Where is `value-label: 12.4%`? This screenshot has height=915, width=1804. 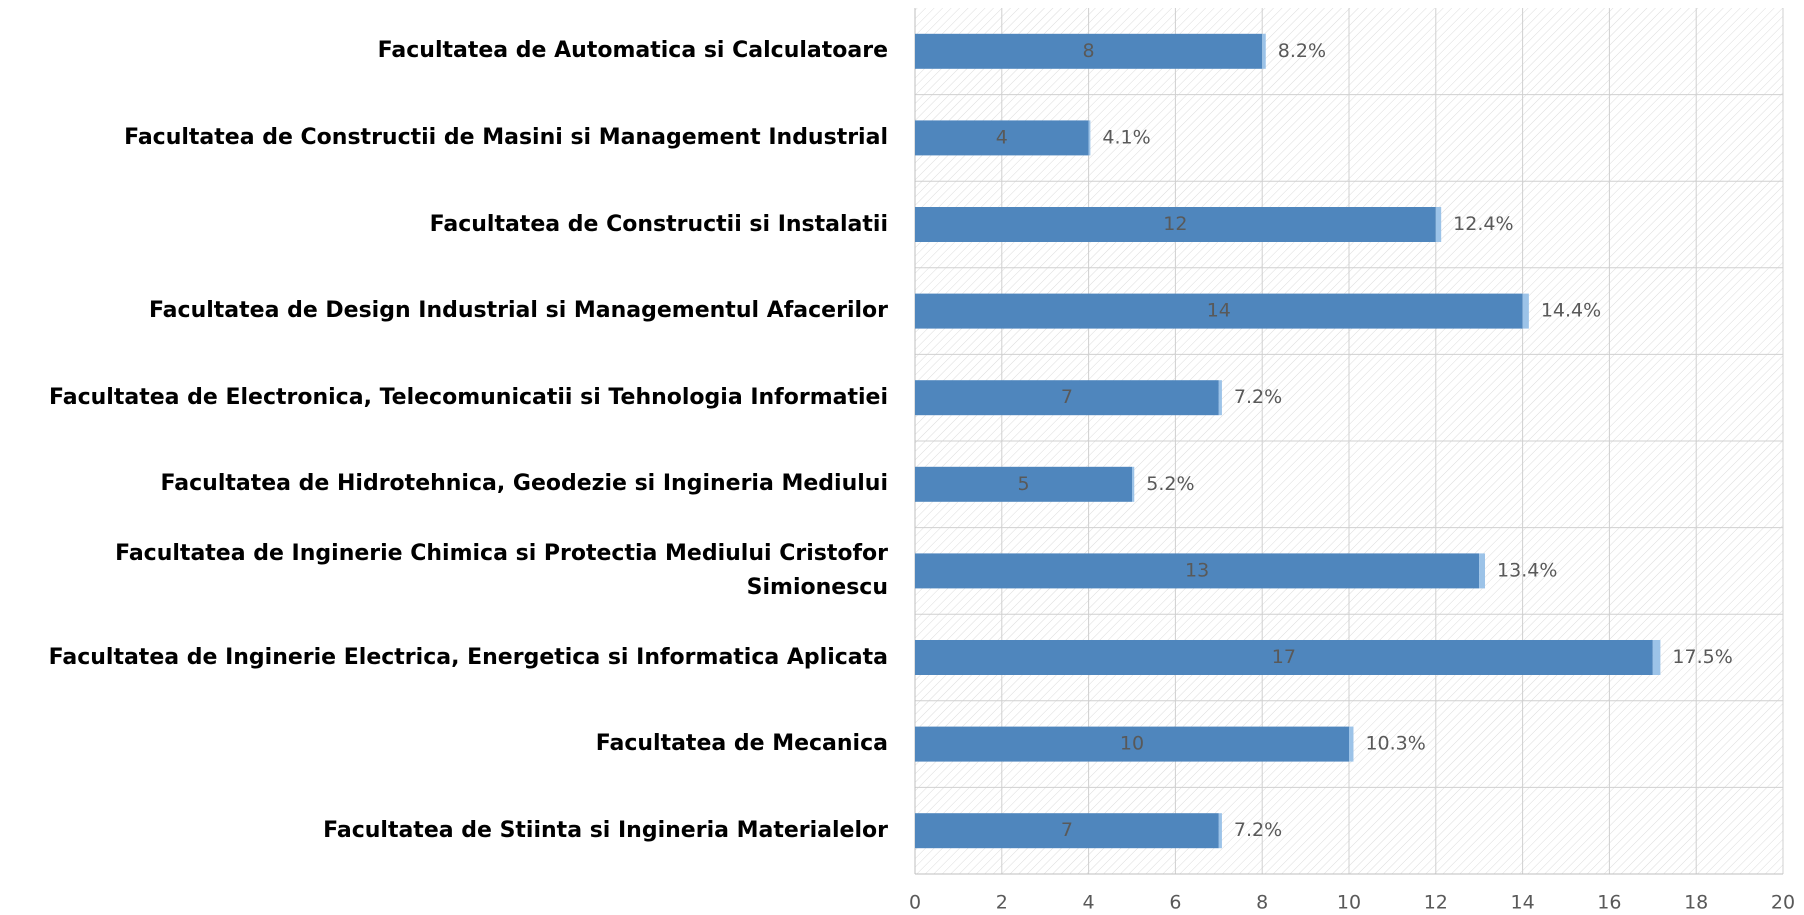
value-label: 12.4% is located at coordinates (1483, 224).